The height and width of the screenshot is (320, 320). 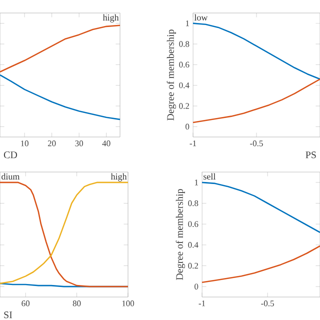 What do you see at coordinates (26, 303) in the screenshot?
I see `x-tick-label: 60` at bounding box center [26, 303].